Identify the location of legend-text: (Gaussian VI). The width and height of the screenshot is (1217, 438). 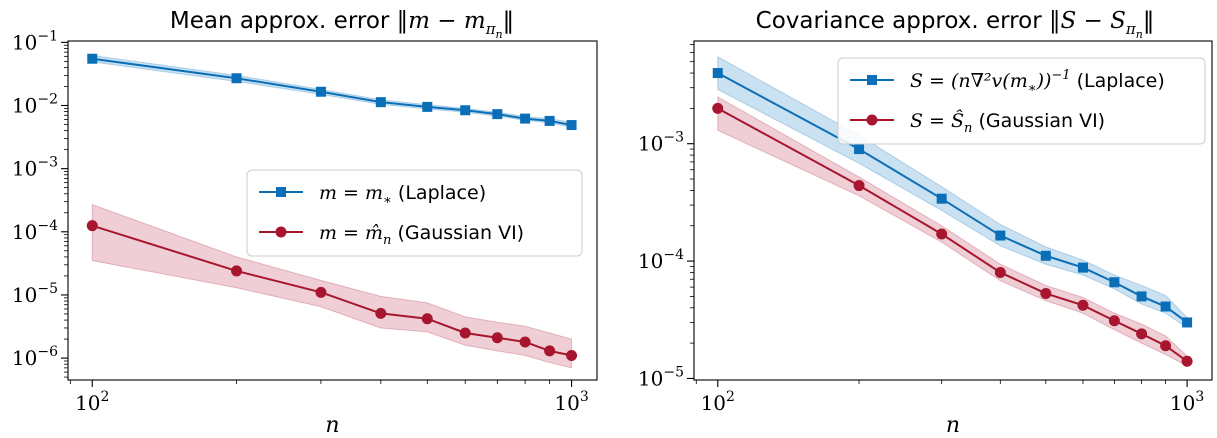
(1038, 121).